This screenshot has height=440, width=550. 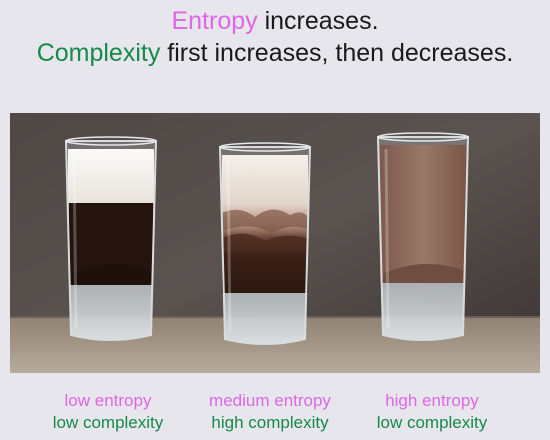 What do you see at coordinates (214, 21) in the screenshot?
I see `entropy-word: Entropy` at bounding box center [214, 21].